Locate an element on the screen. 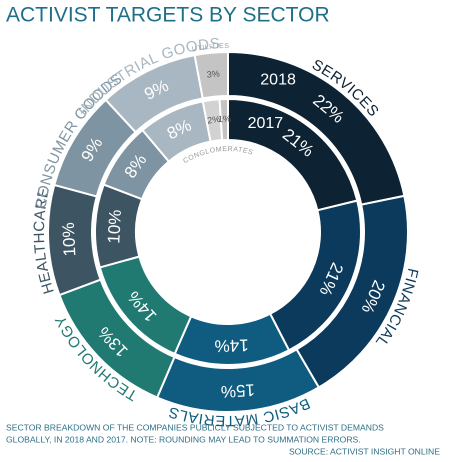 Image resolution: width=450 pixels, height=462 pixels. value-label: 15% is located at coordinates (237, 390).